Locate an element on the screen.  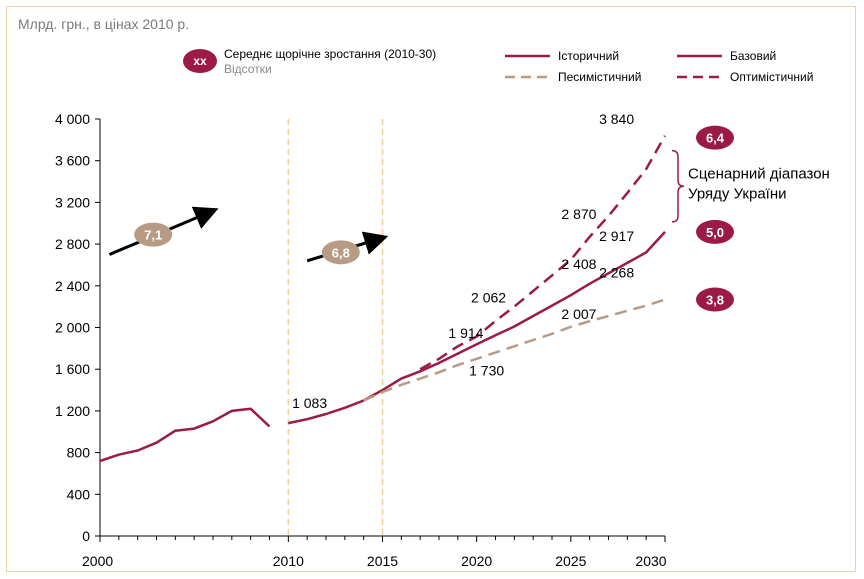
end-badge-text: 5,0 is located at coordinates (715, 232).